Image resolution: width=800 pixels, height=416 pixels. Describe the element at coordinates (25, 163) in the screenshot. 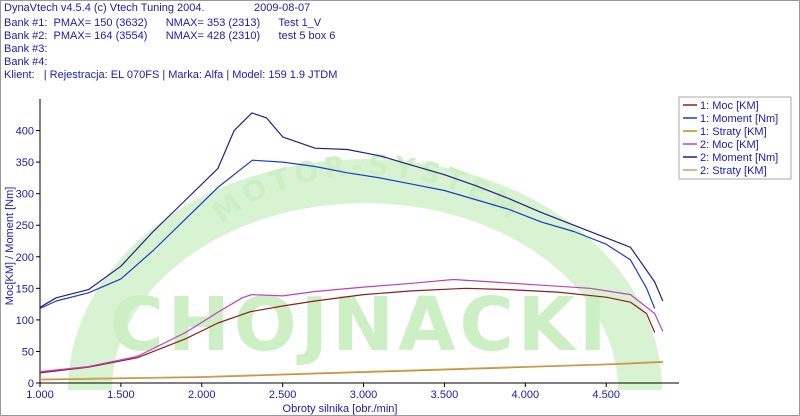

I see `y-tick-label: 350` at that location.